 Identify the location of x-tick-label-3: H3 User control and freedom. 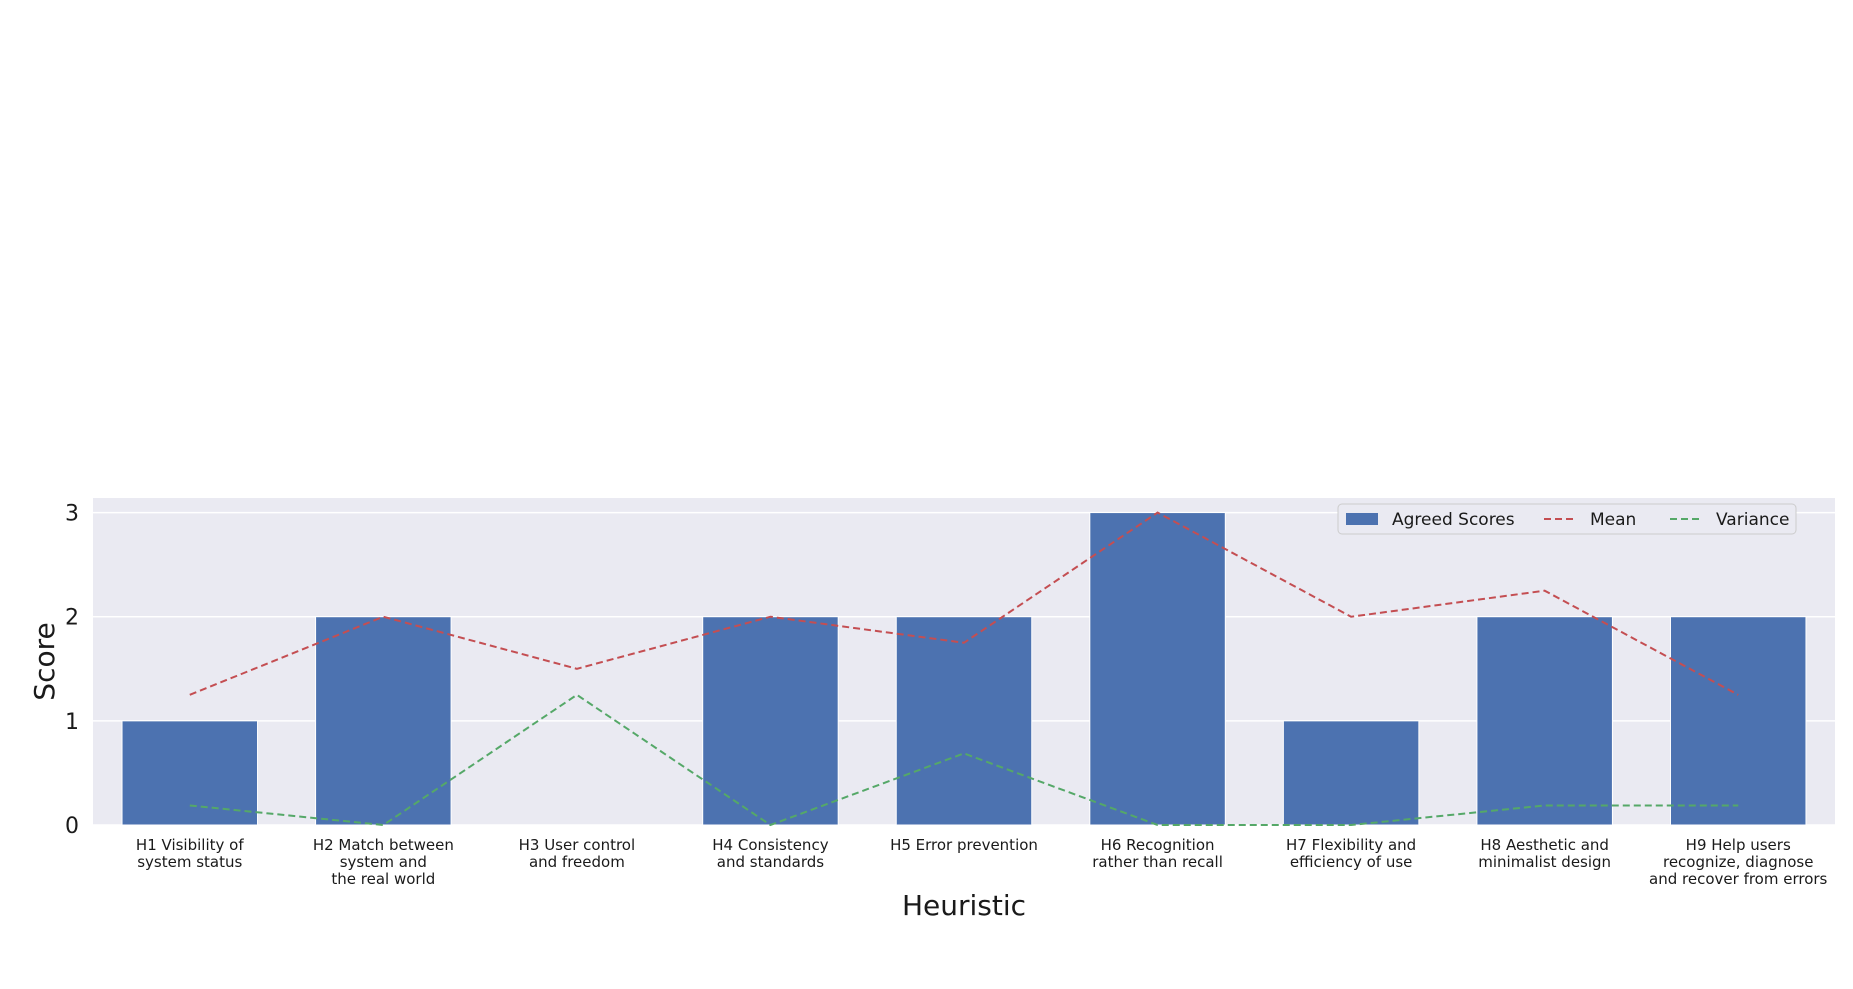
(577, 853).